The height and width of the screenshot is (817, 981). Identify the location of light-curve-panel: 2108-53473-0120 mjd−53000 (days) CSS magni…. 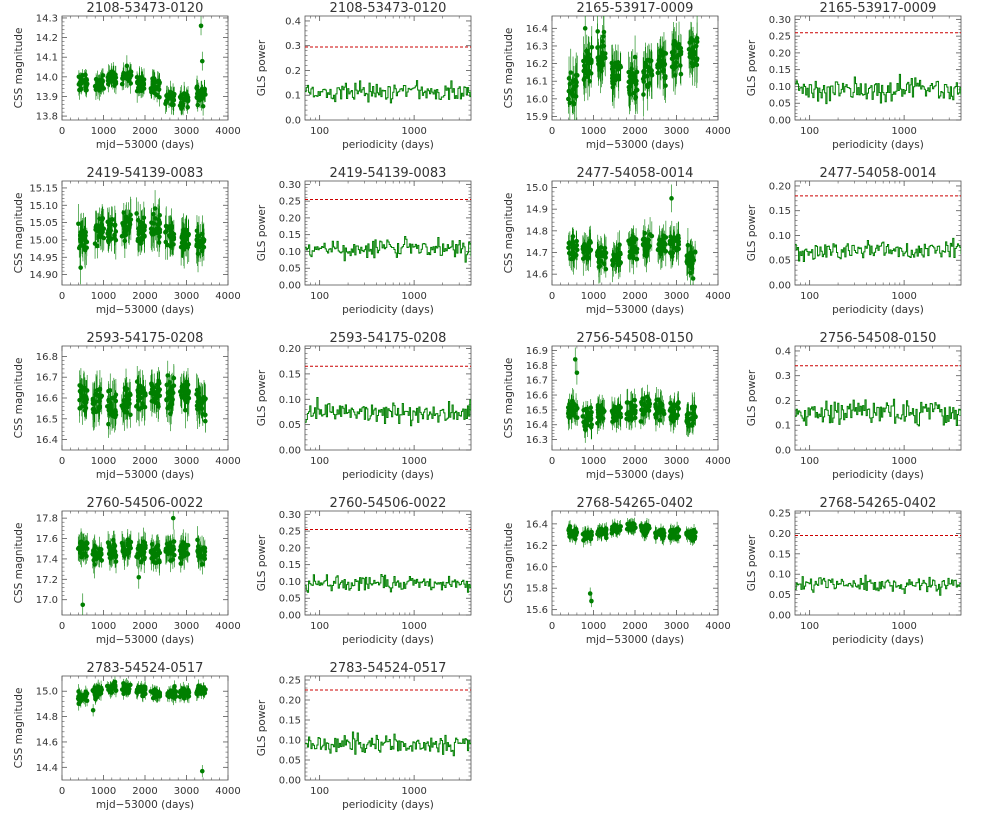
(127, 76).